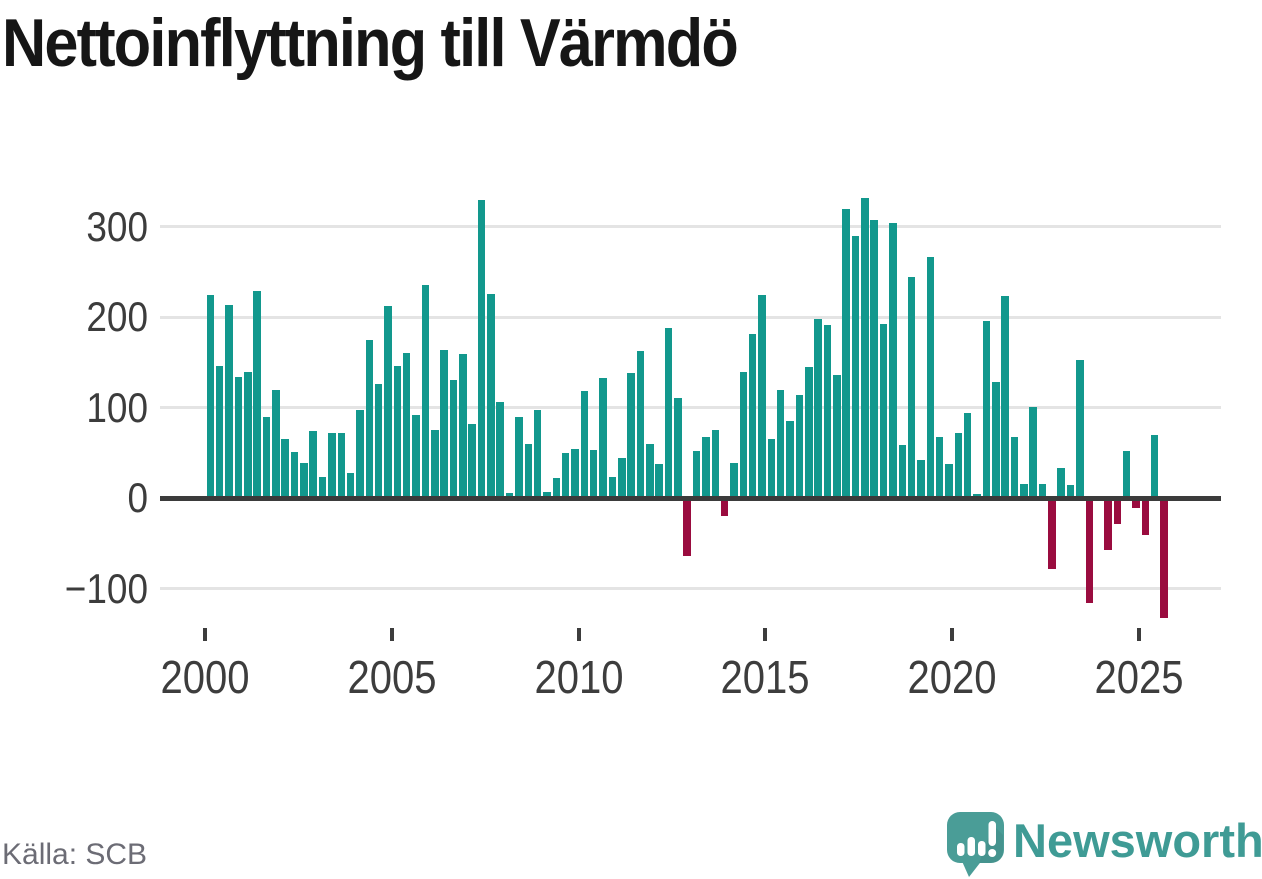 This screenshot has height=879, width=1262. I want to click on y-tick-label-0: 0, so click(137, 498).